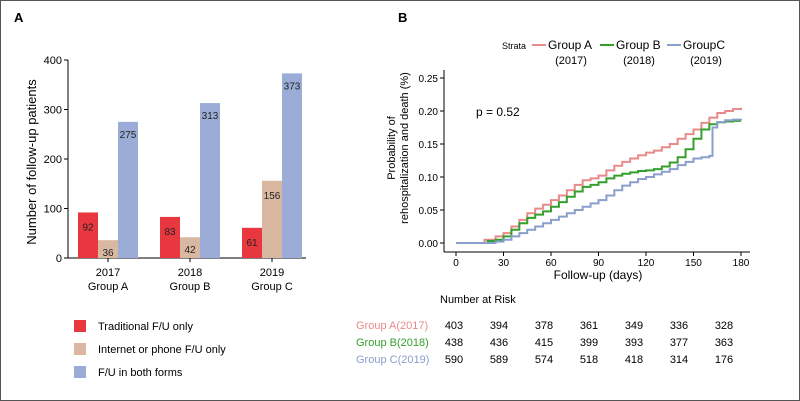 The image size is (800, 401). What do you see at coordinates (679, 343) in the screenshot?
I see `risk-value: 377` at bounding box center [679, 343].